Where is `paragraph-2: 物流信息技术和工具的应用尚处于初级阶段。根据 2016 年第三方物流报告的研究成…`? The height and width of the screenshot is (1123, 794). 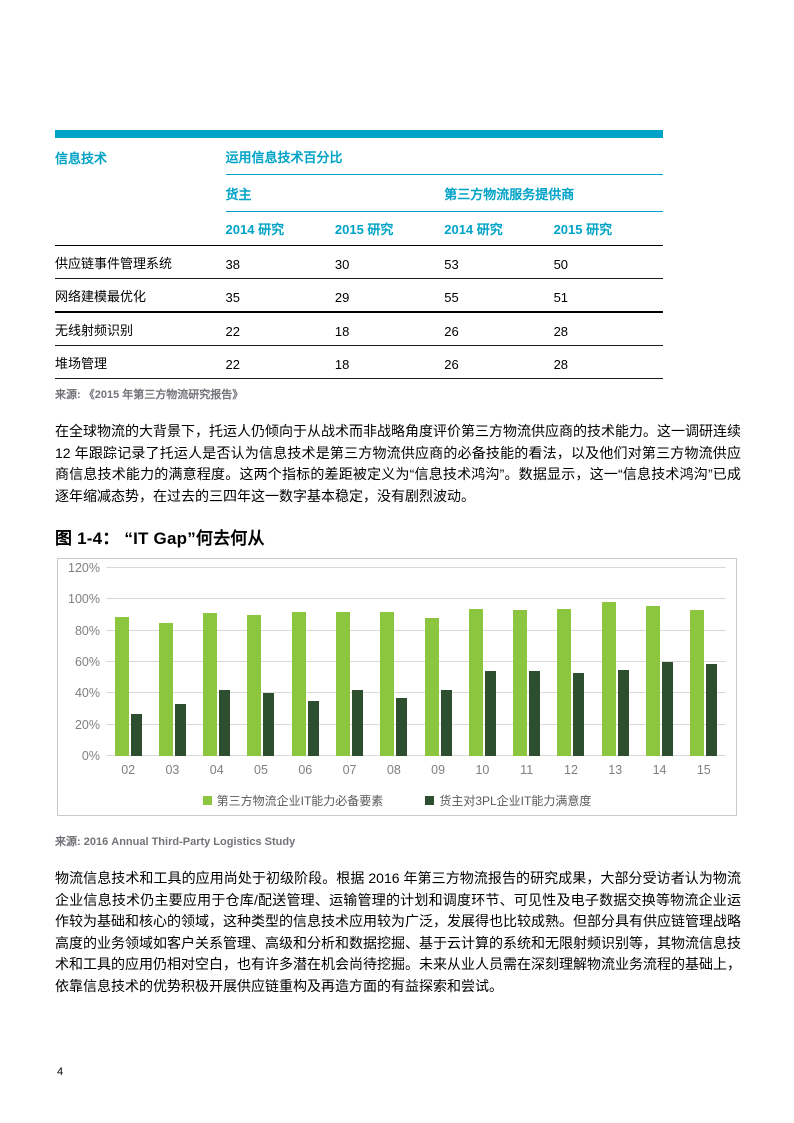
paragraph-2: 物流信息技术和工具的应用尚处于初级阶段。根据 2016 年第三方物流报告的研究成… is located at coordinates (398, 932).